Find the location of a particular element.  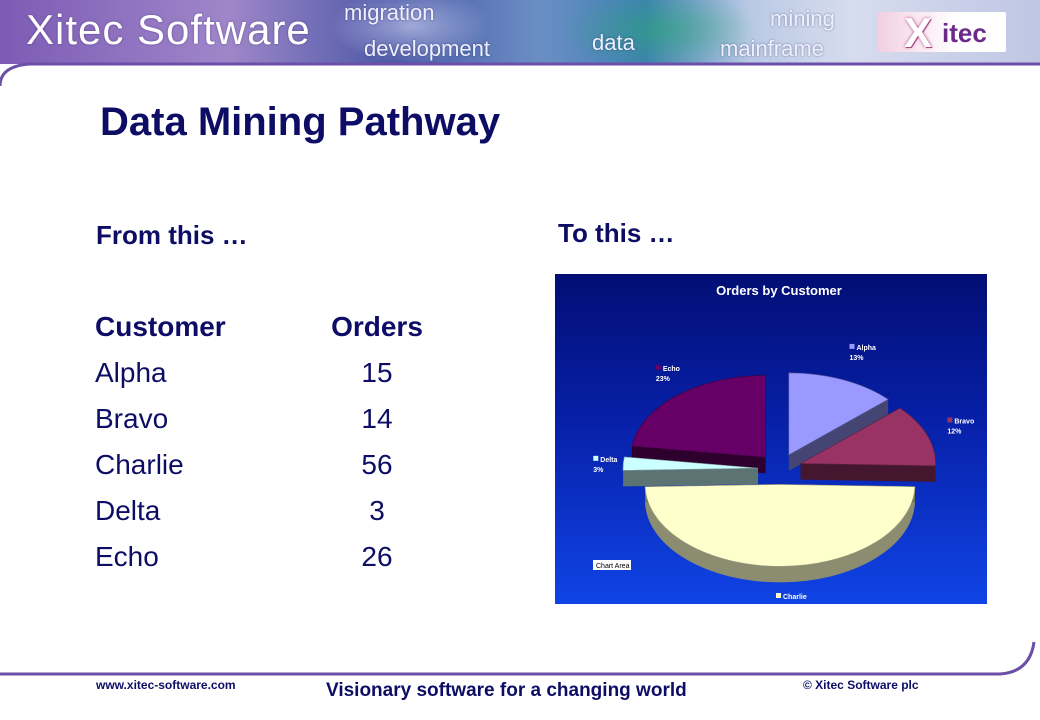

chart-area-box is located at coordinates (612, 565).